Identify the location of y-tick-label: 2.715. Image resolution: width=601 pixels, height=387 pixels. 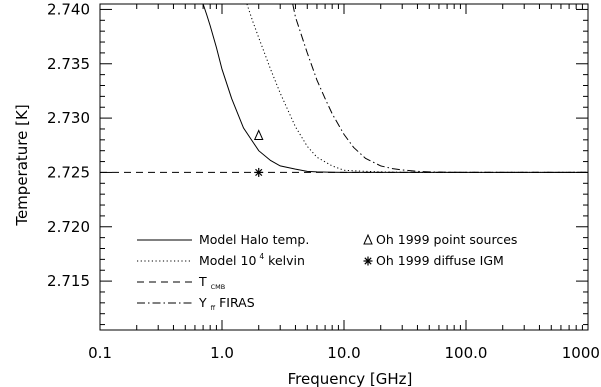
(68, 281).